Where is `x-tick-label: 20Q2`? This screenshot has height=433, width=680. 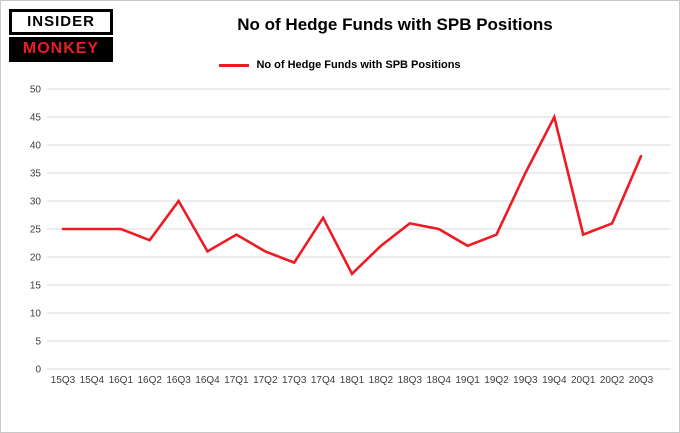
x-tick-label: 20Q2 is located at coordinates (612, 380).